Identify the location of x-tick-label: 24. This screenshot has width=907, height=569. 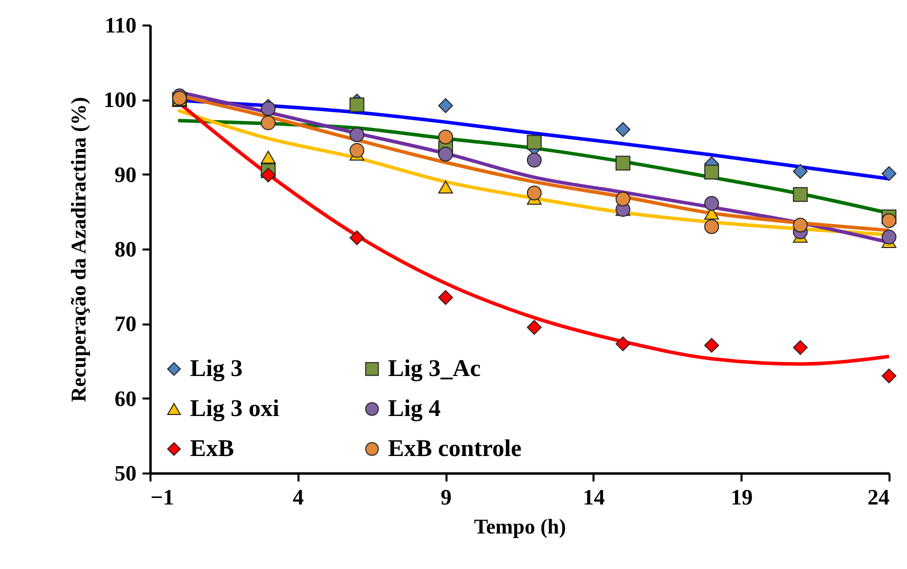
(879, 497).